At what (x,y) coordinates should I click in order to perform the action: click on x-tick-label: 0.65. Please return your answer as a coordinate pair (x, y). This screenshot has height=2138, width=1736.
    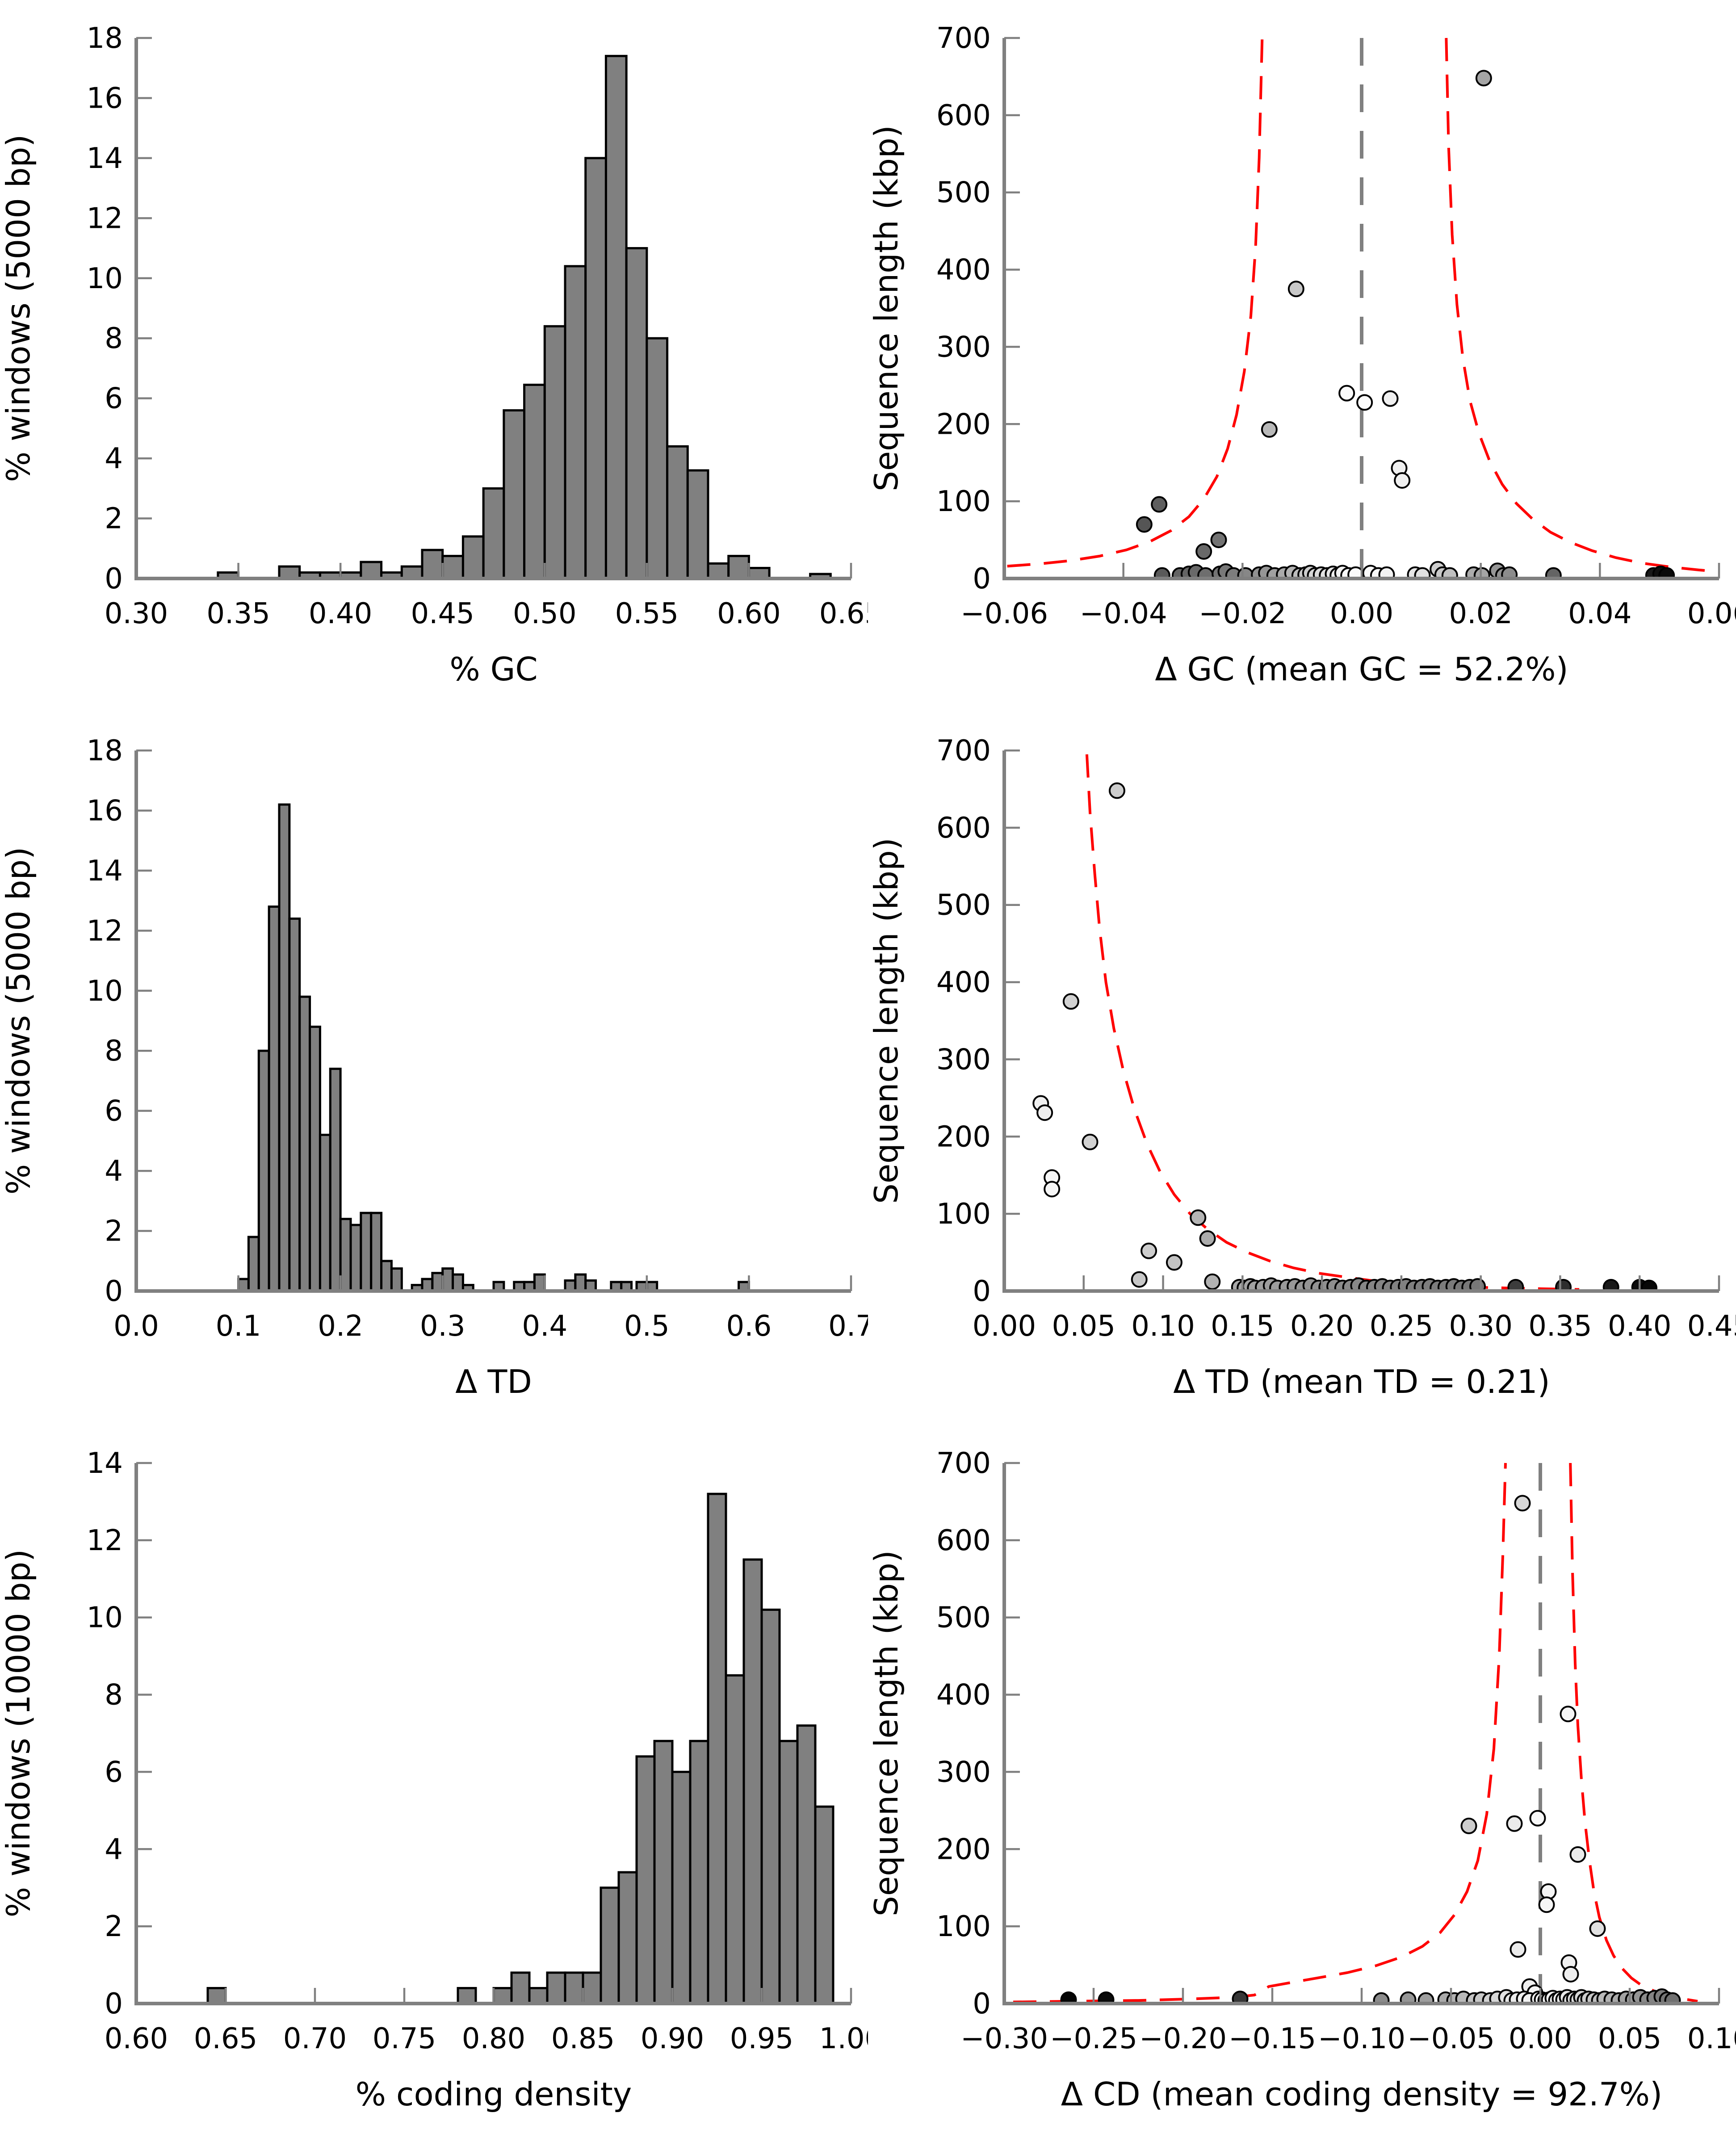
    Looking at the image, I should click on (226, 2039).